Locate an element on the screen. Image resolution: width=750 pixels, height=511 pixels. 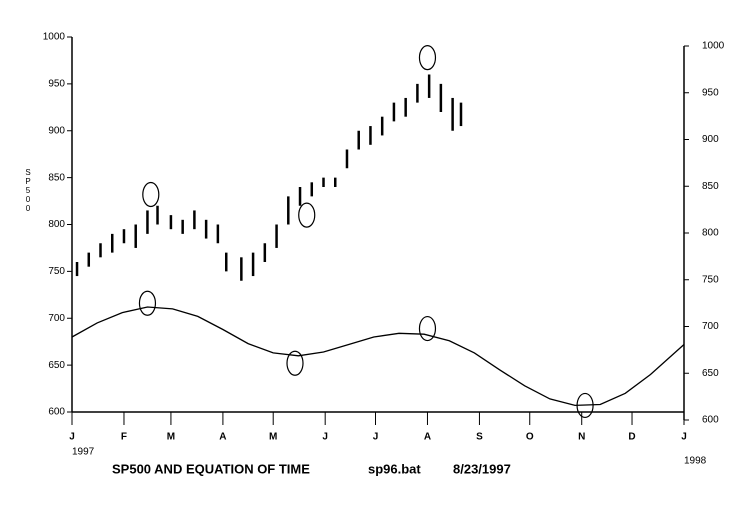
y2-tick-label: 700 is located at coordinates (710, 326).